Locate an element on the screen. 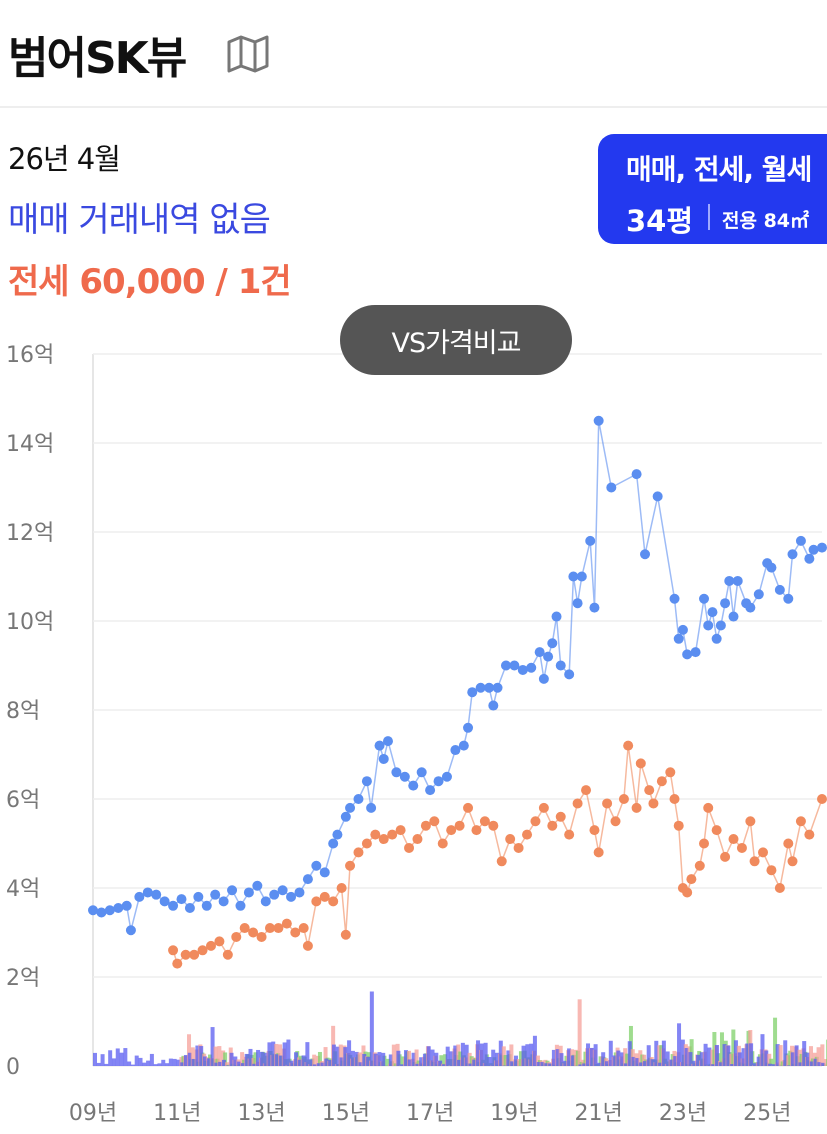 This screenshot has height=1134, width=827. x-tick-label: 15년 is located at coordinates (346, 1113).